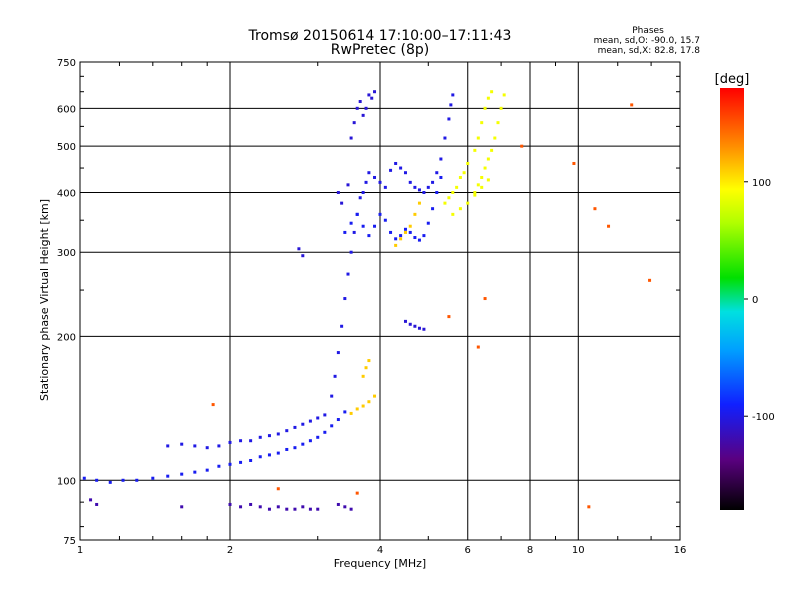 This screenshot has height=600, width=800. What do you see at coordinates (66, 193) in the screenshot?
I see `y-tick-label: 400` at bounding box center [66, 193].